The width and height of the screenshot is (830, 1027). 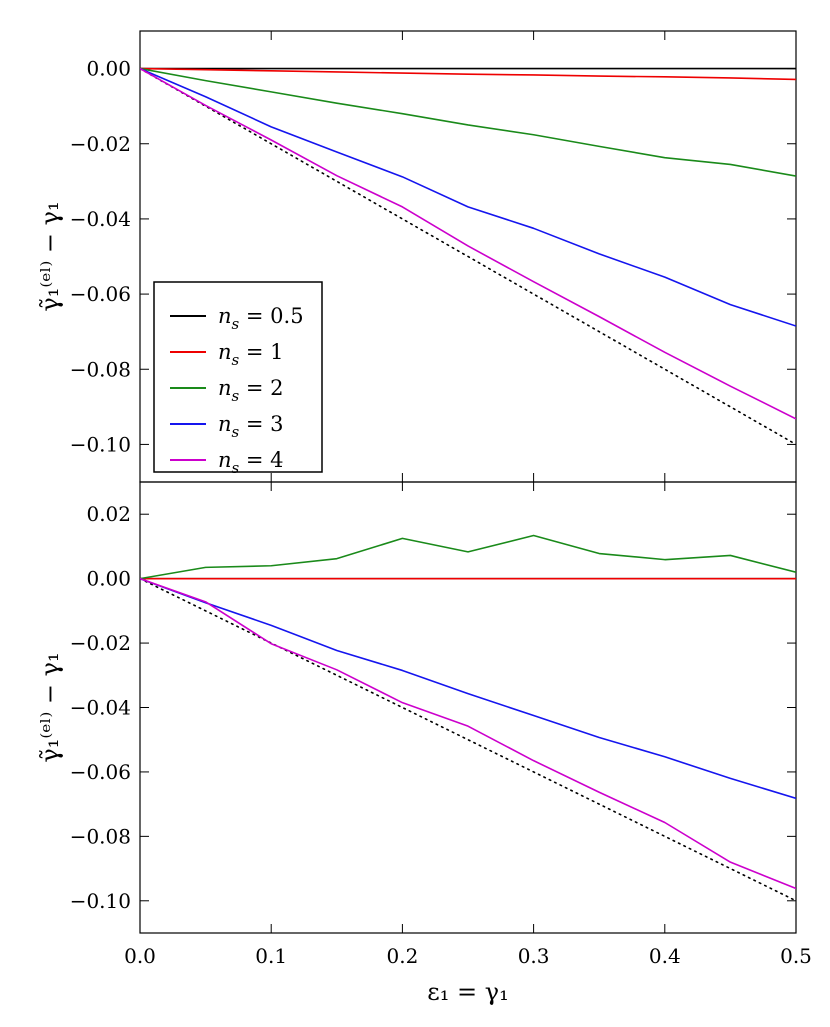 I want to click on axis-labels: ε₁ = γ₁, so click(x=467, y=992).